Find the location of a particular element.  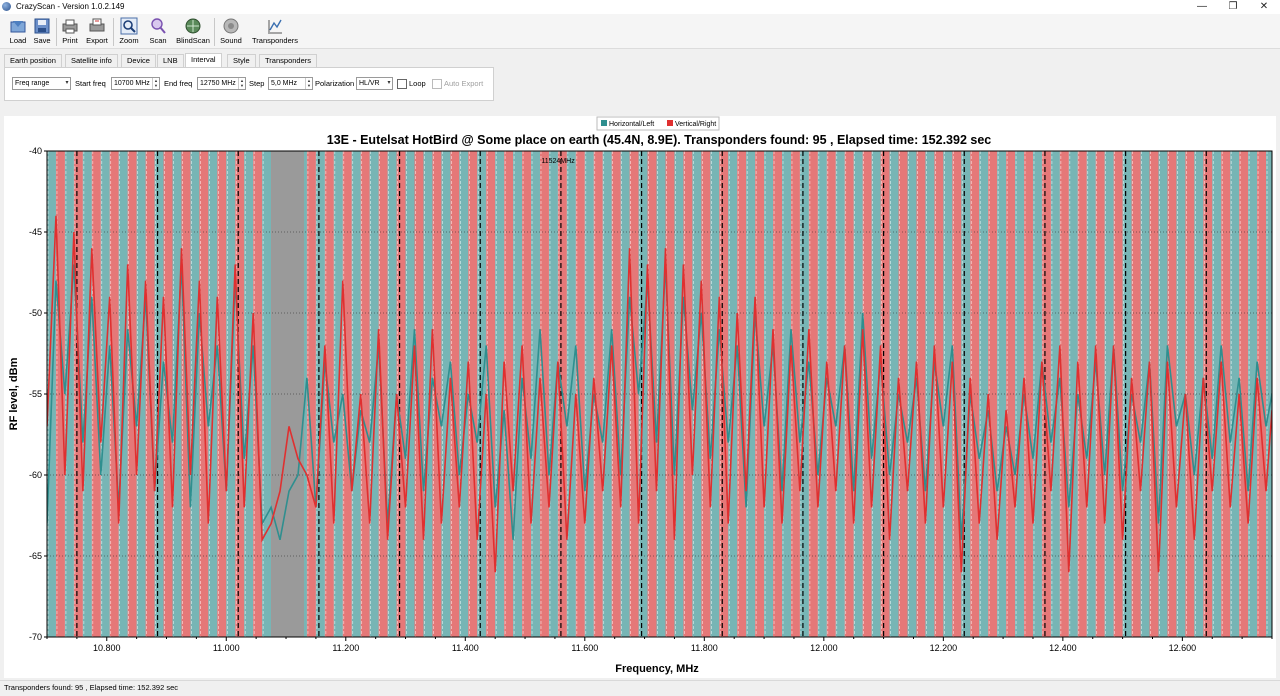

start-freq-input: 10700 MHz ▲ ▼ is located at coordinates (135, 83).